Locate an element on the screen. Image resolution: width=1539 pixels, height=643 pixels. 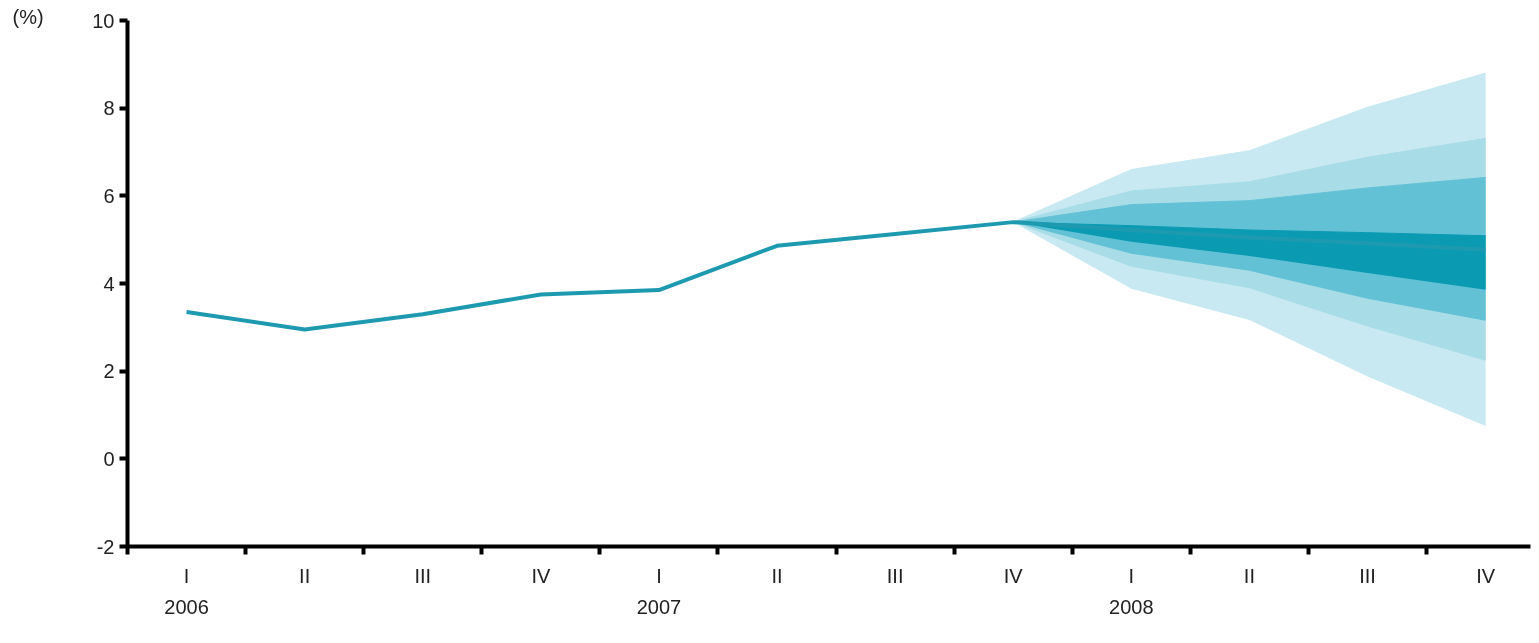
y-tick-label: 4 is located at coordinates (109, 283).